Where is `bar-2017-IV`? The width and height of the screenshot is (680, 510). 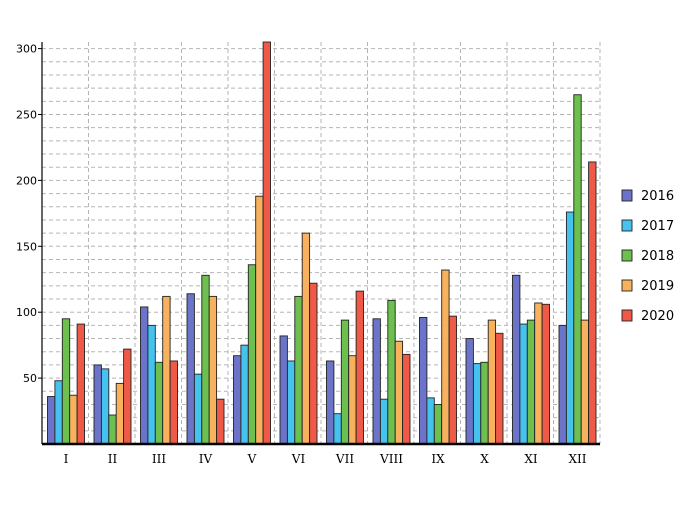 bar-2017-IV is located at coordinates (198, 409).